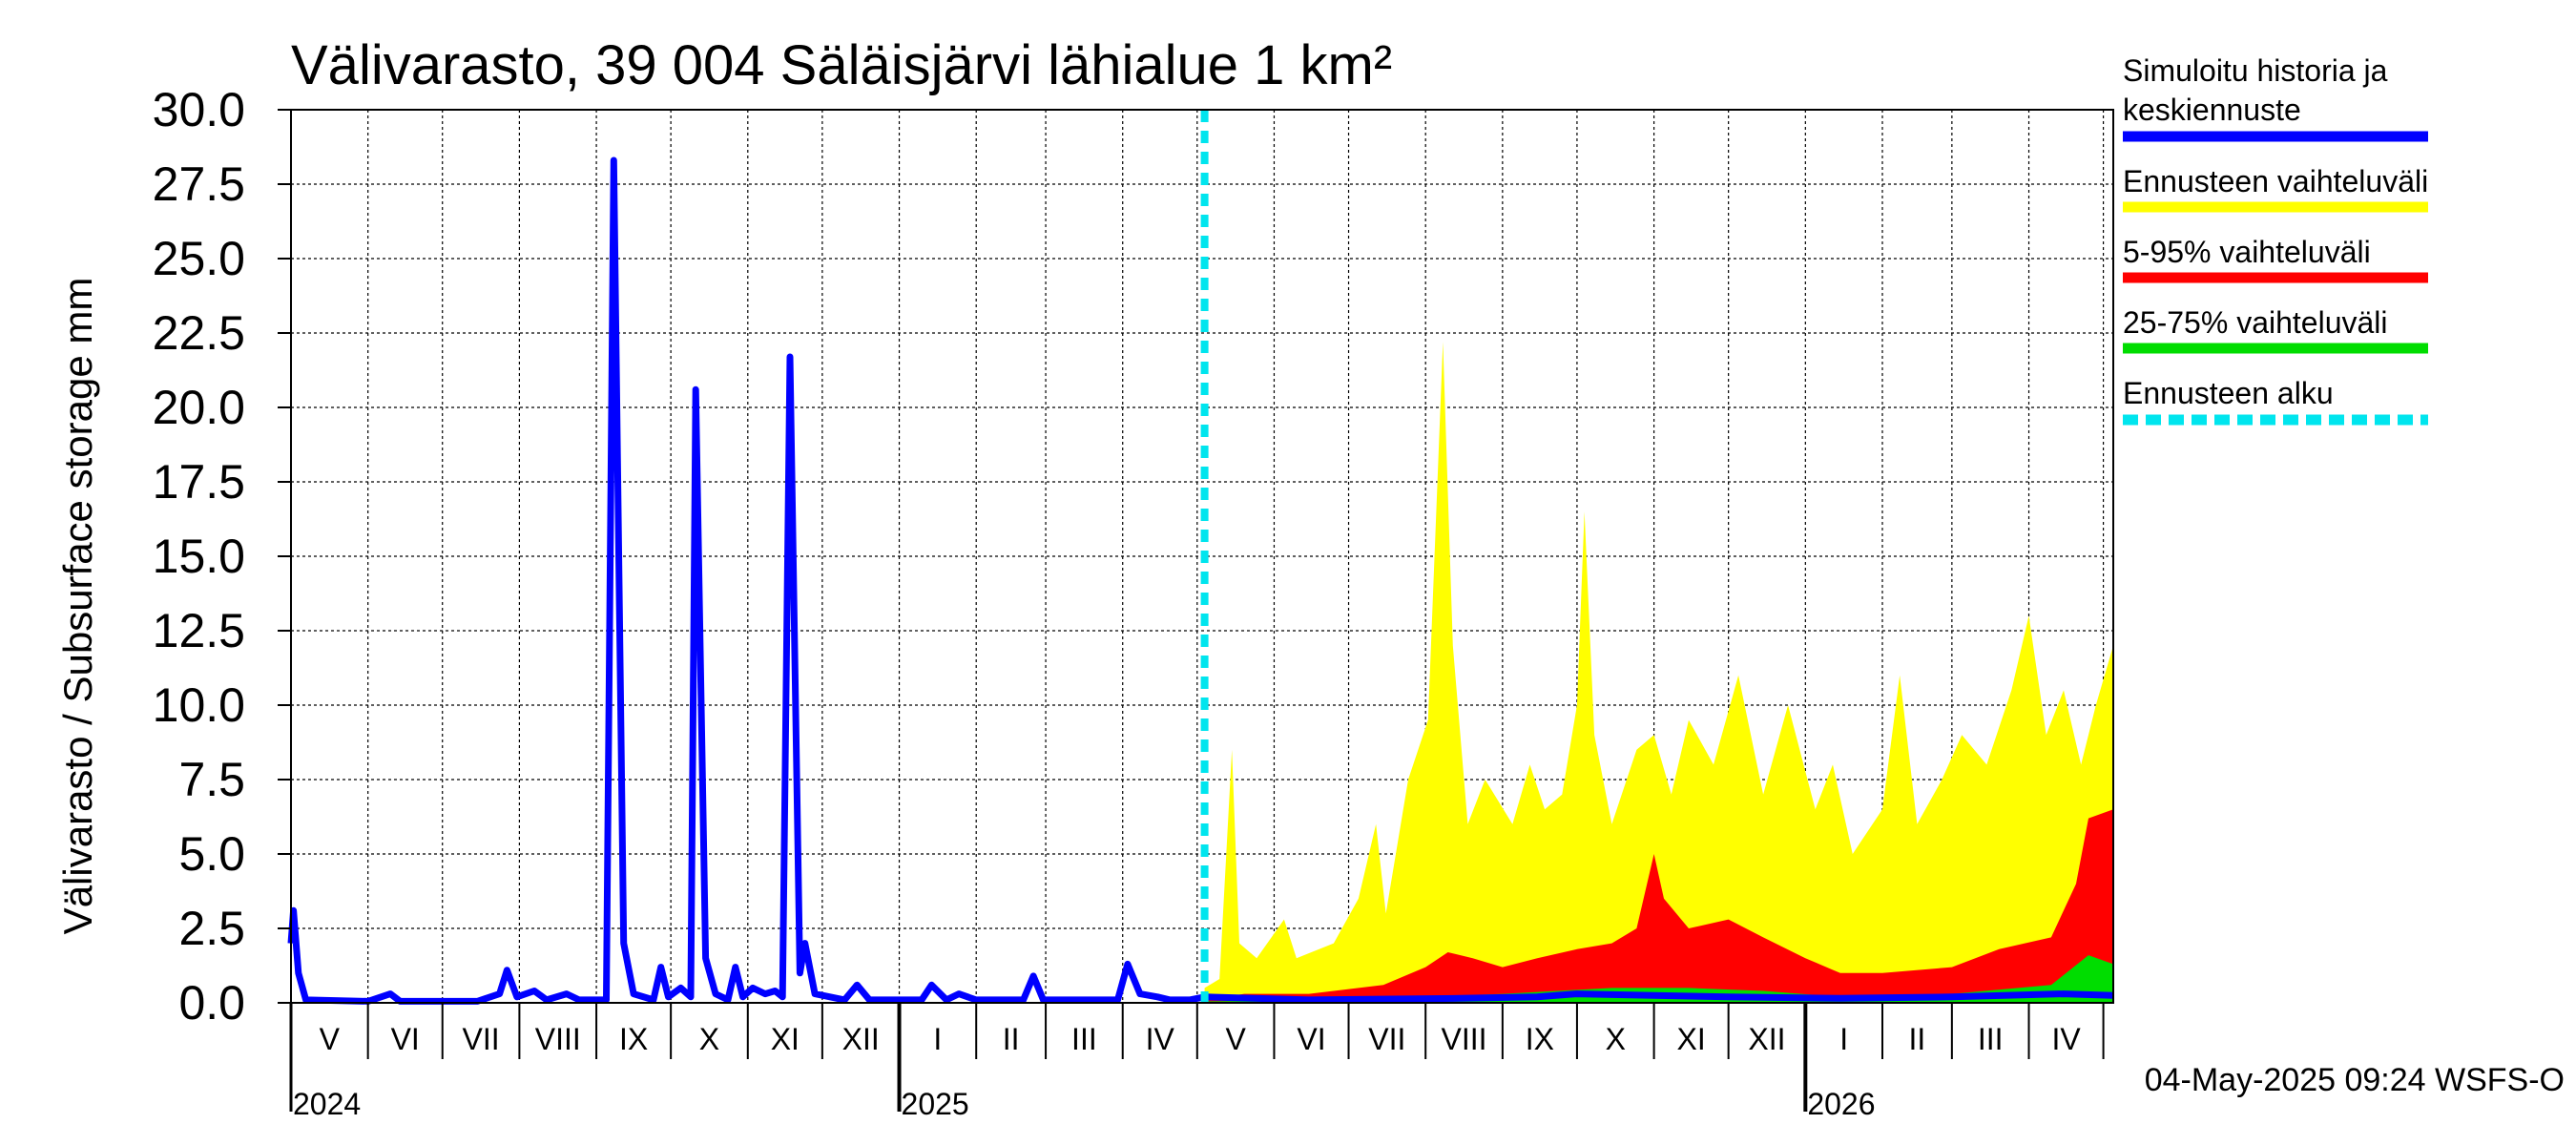  I want to click on y-tick-label: 5.0, so click(211, 854).